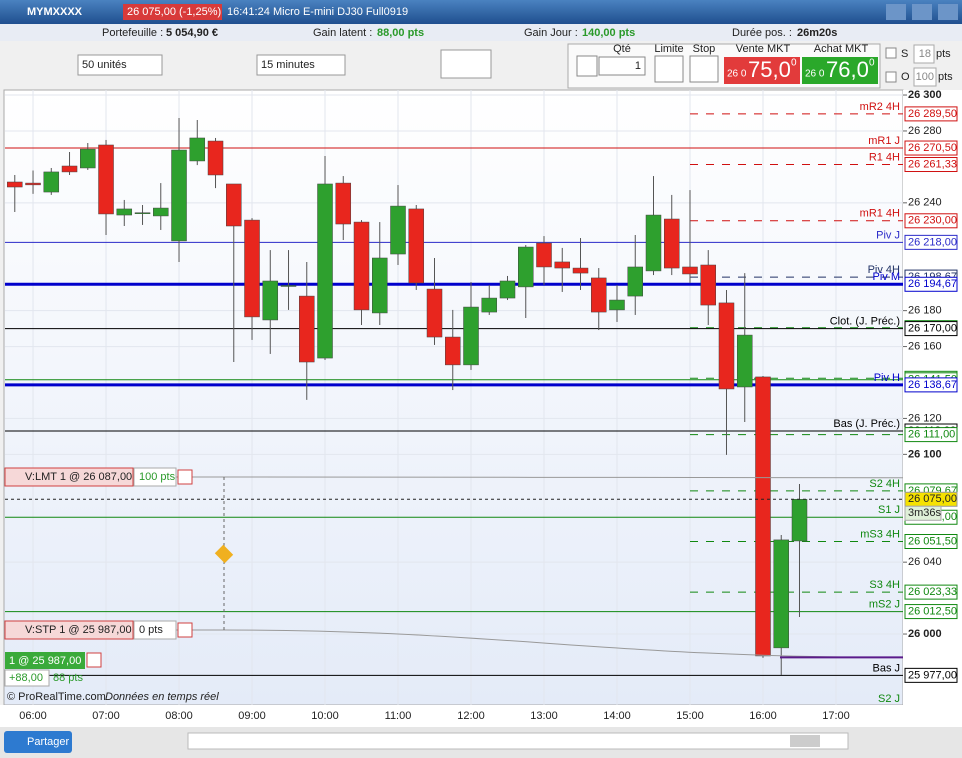 Image resolution: width=962 pixels, height=758 pixels. Describe the element at coordinates (905, 77) in the screenshot. I see `o-label: O` at that location.